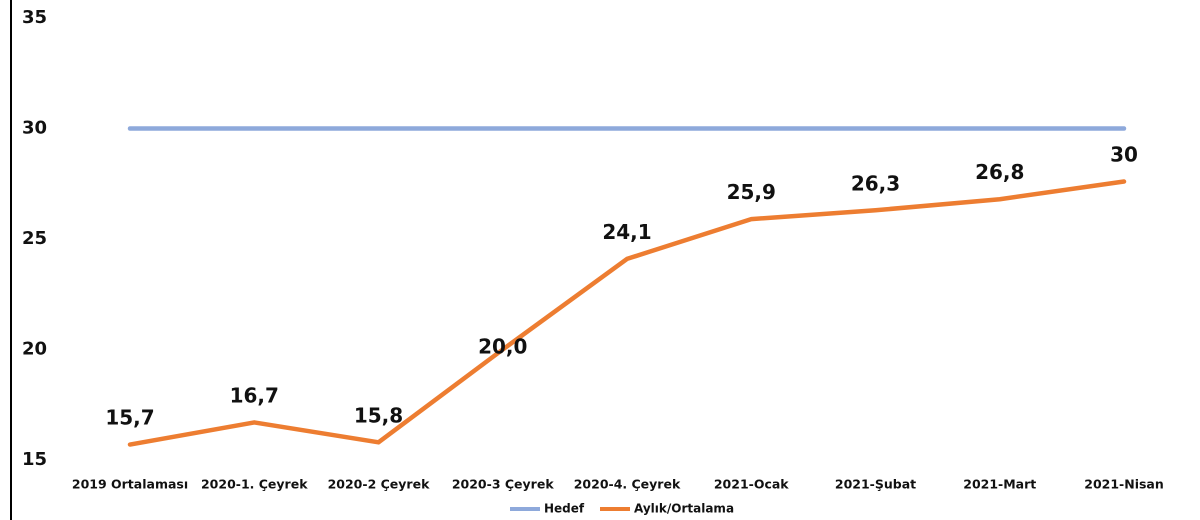 This screenshot has height=520, width=1200. What do you see at coordinates (378, 415) in the screenshot?
I see `data-label: 15,8` at bounding box center [378, 415].